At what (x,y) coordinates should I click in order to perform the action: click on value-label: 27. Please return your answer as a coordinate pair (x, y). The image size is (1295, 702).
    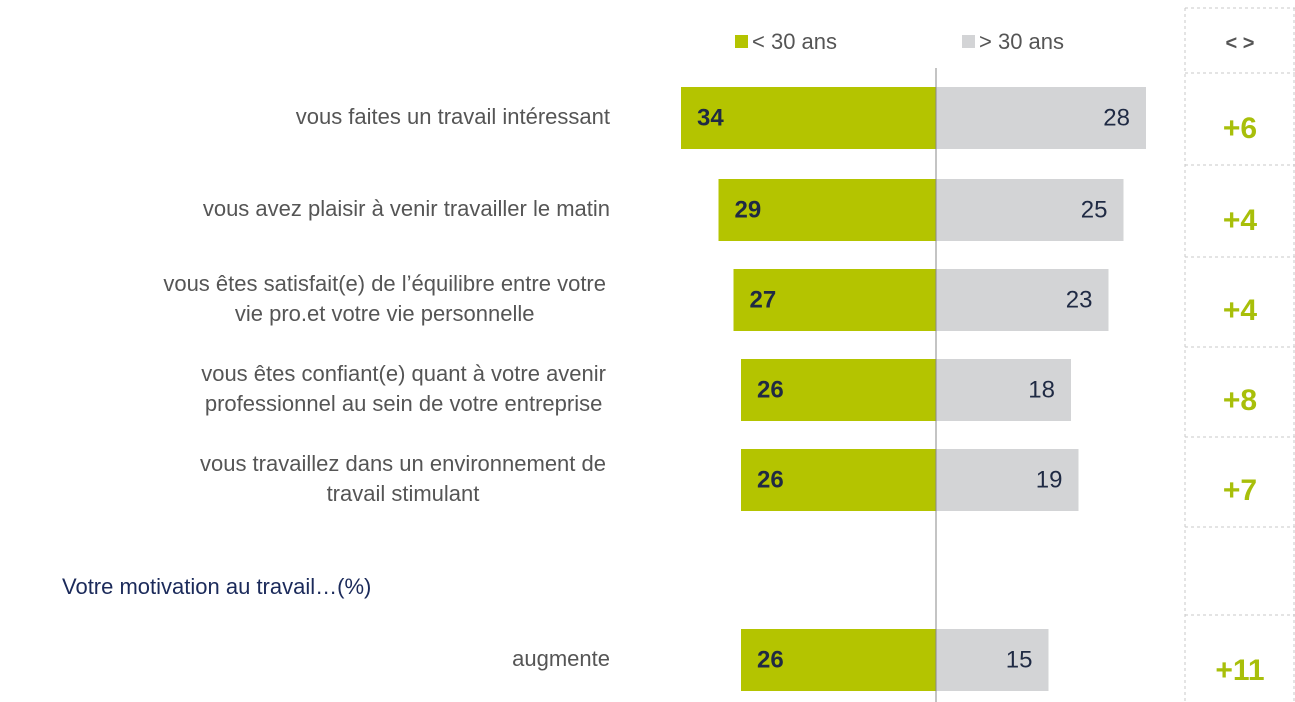
    Looking at the image, I should click on (763, 299).